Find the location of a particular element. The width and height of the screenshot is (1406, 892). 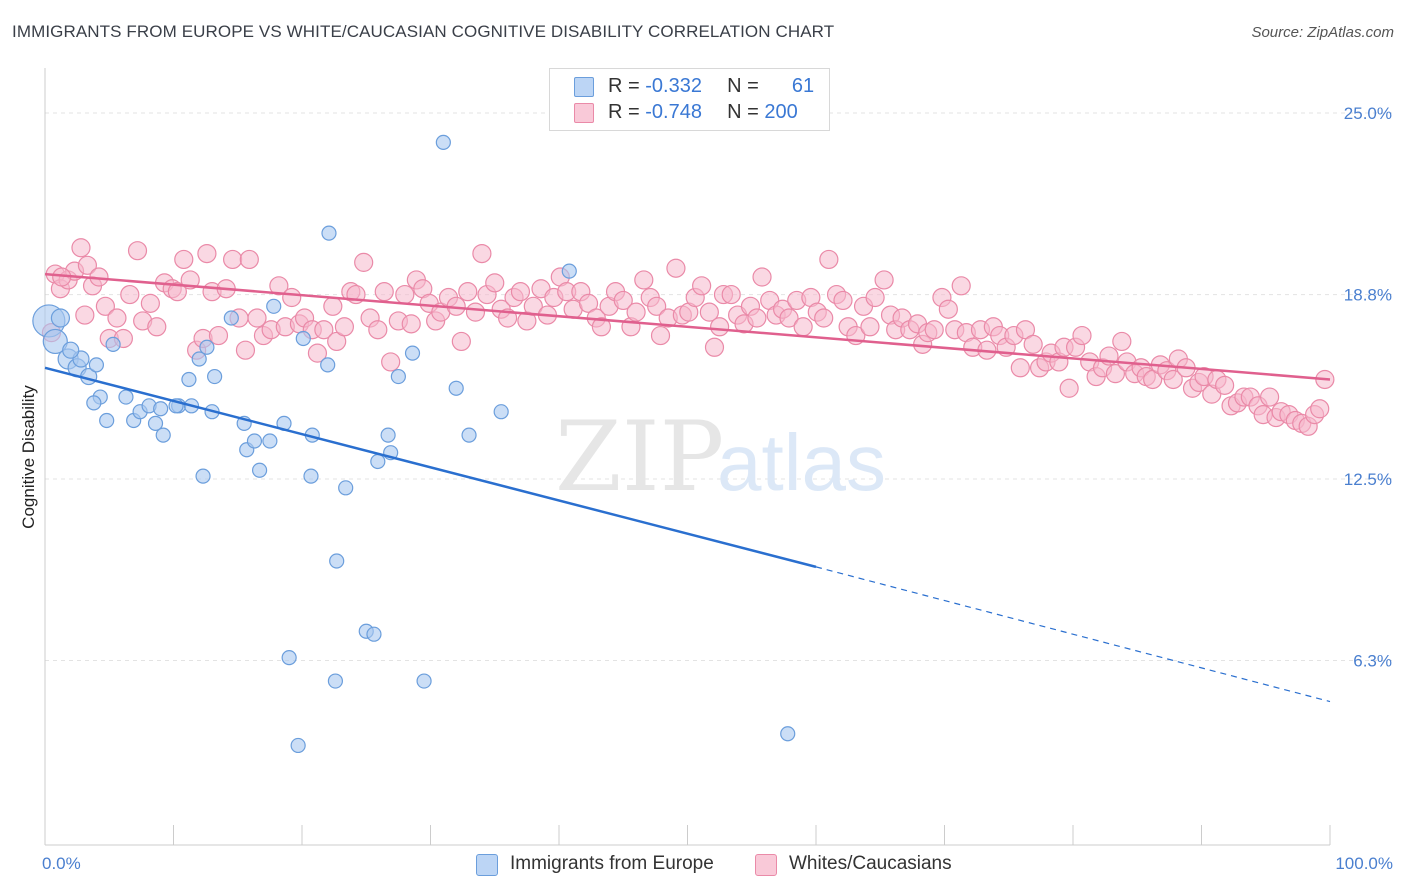

n-label: N = is located at coordinates (743, 112).